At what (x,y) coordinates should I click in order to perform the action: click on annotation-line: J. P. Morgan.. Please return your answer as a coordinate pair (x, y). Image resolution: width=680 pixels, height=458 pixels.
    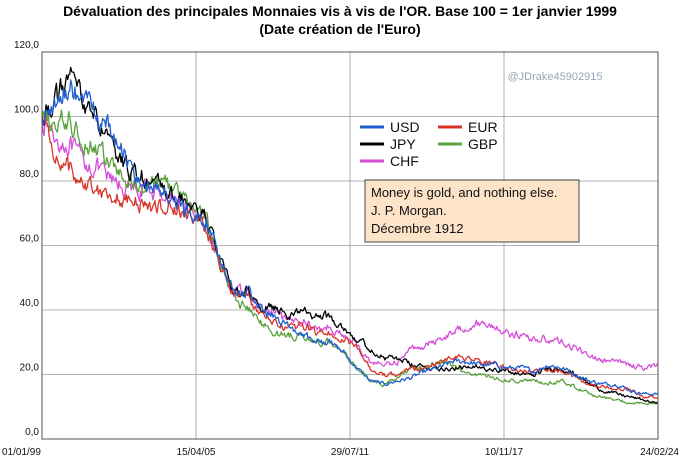
    Looking at the image, I should click on (409, 210).